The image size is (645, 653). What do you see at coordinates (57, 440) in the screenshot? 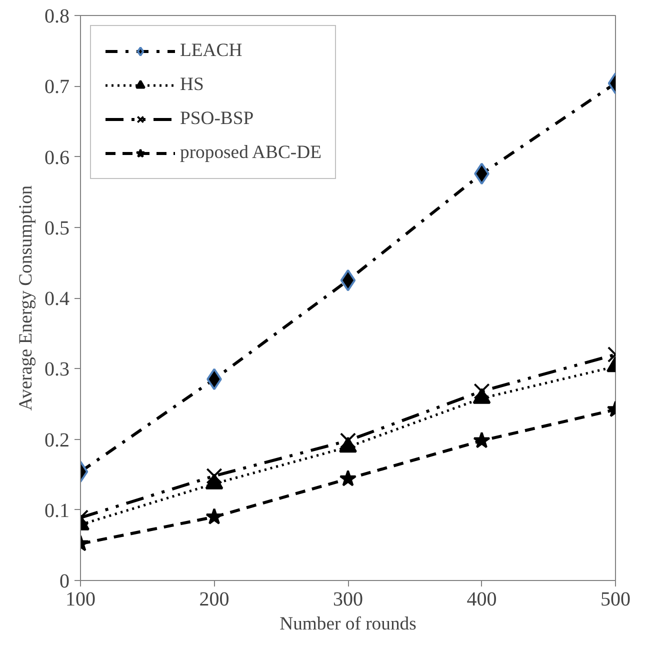
I see `y-tick-label: 0.2` at bounding box center [57, 440].